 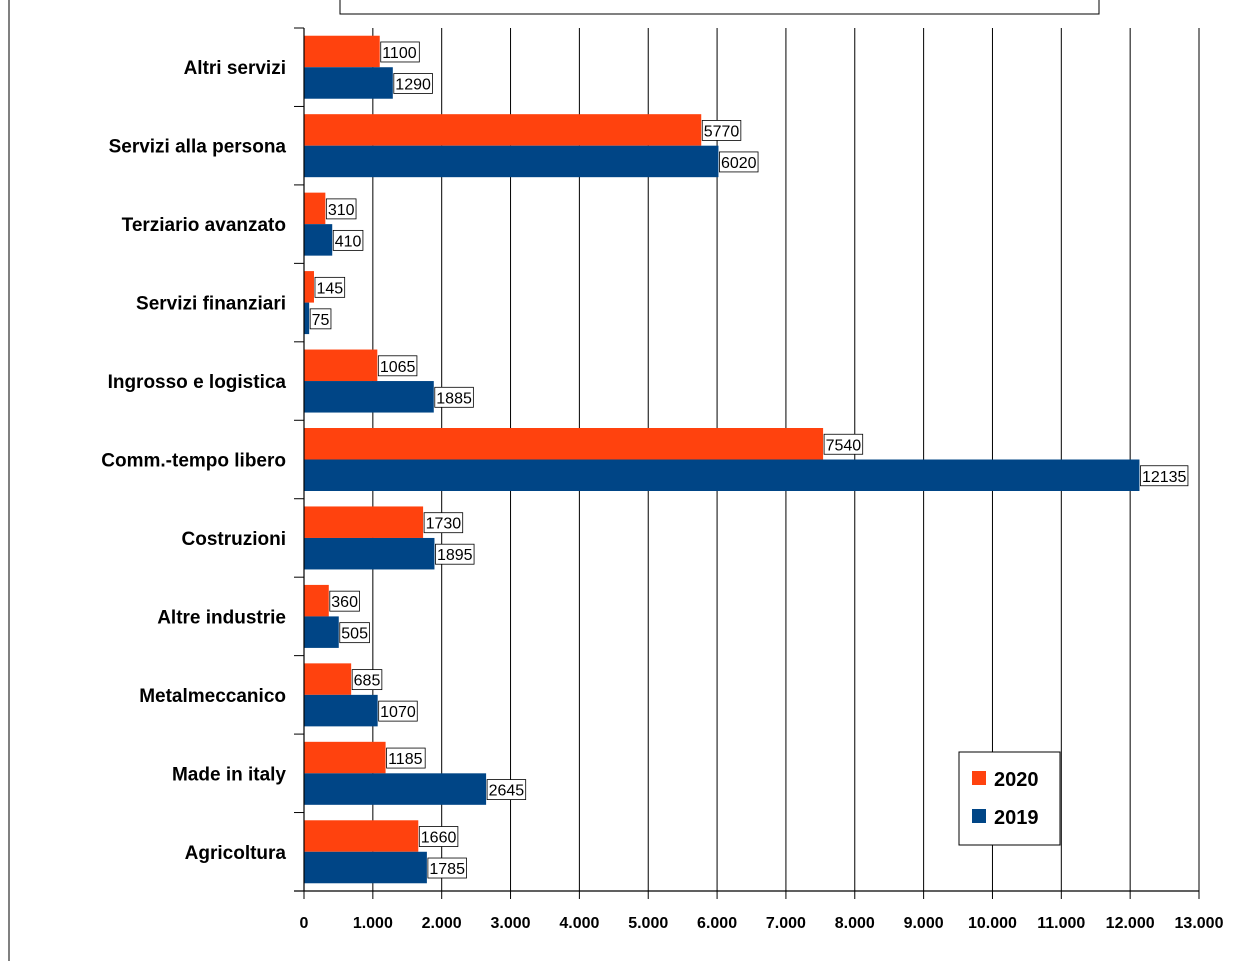 I want to click on data-label-box-comm-tempo-libero-2019, so click(x=1164, y=476).